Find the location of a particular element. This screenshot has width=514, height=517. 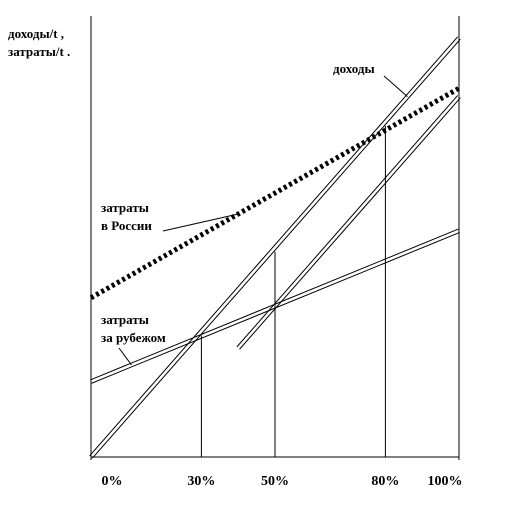

annotation-dohody-text: доходы is located at coordinates (354, 68).